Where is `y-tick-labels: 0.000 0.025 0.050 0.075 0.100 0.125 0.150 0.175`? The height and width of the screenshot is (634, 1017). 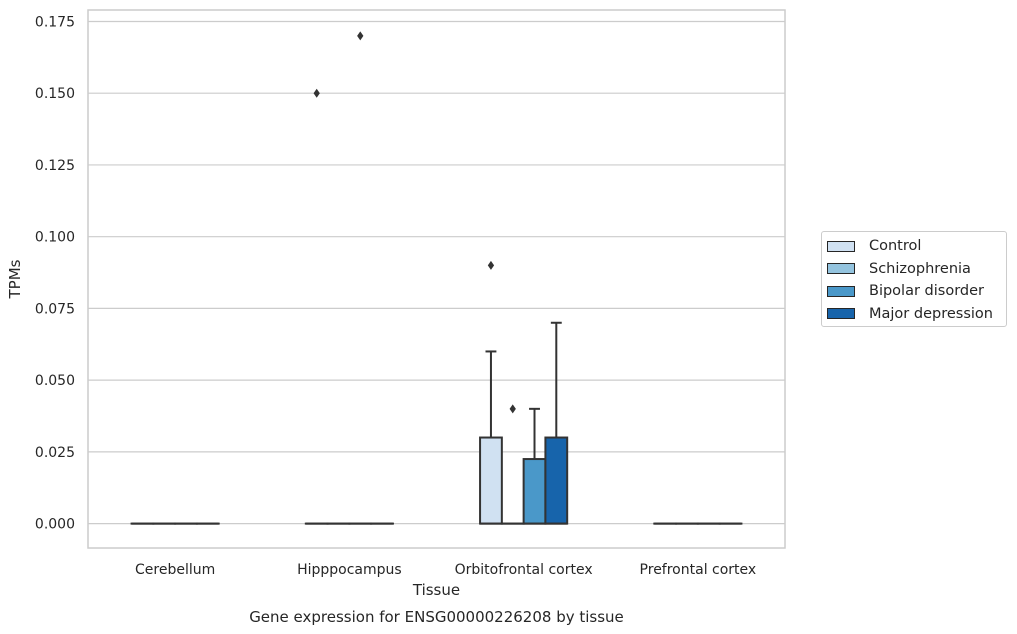
y-tick-labels: 0.000 0.025 0.050 0.075 0.100 0.125 0.150 0.175 is located at coordinates (55, 273).